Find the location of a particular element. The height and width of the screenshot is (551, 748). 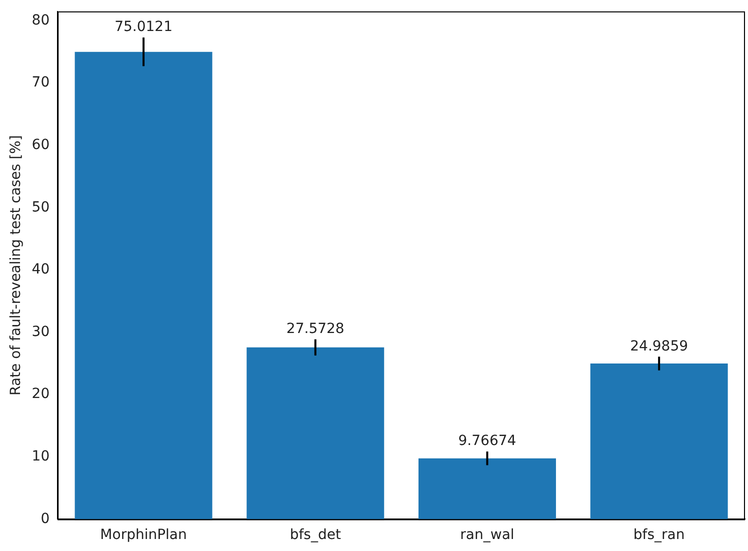

data-label: 9.76674 is located at coordinates (487, 441).